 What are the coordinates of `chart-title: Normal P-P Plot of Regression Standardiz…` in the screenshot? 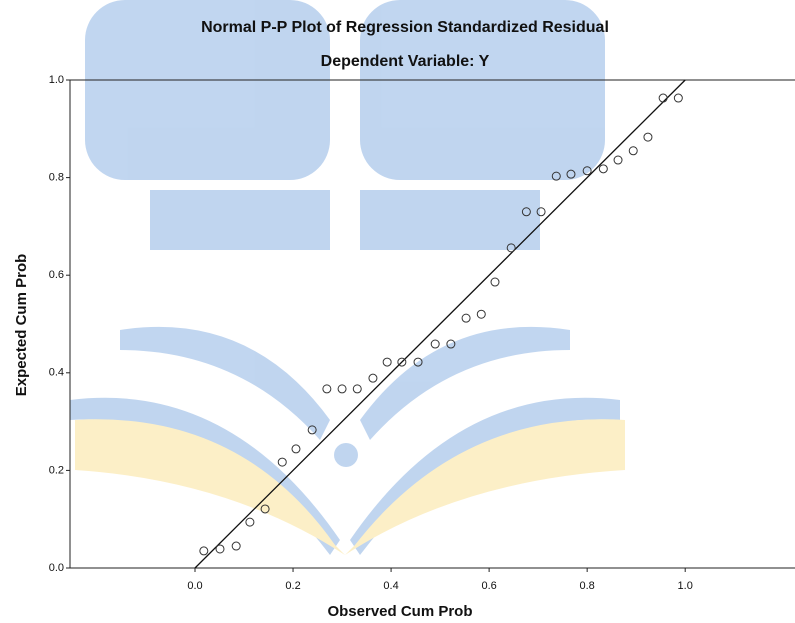 It's located at (405, 27).